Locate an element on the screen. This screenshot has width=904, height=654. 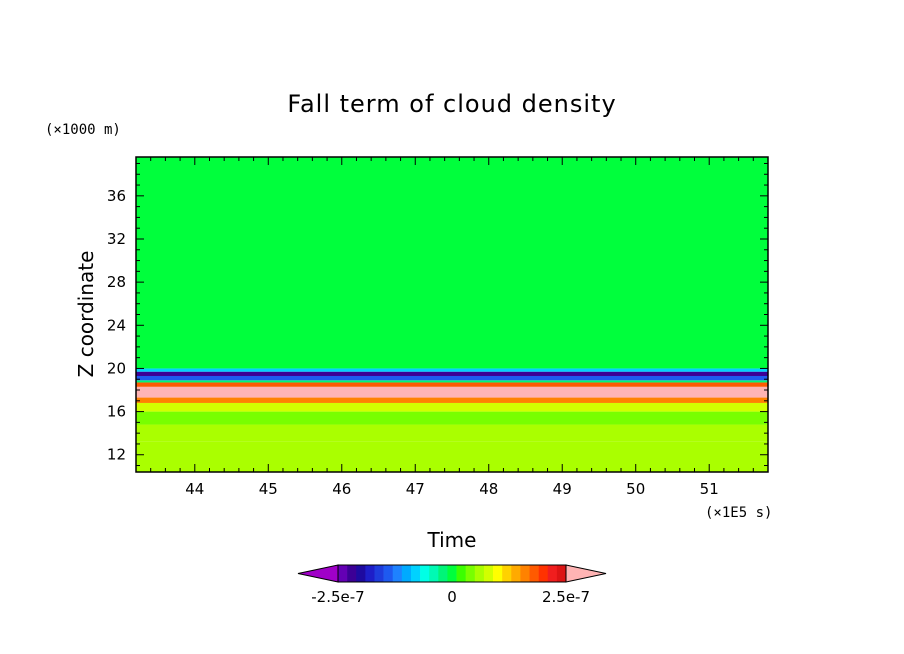
colorbar-under-arrow is located at coordinates (318, 573).